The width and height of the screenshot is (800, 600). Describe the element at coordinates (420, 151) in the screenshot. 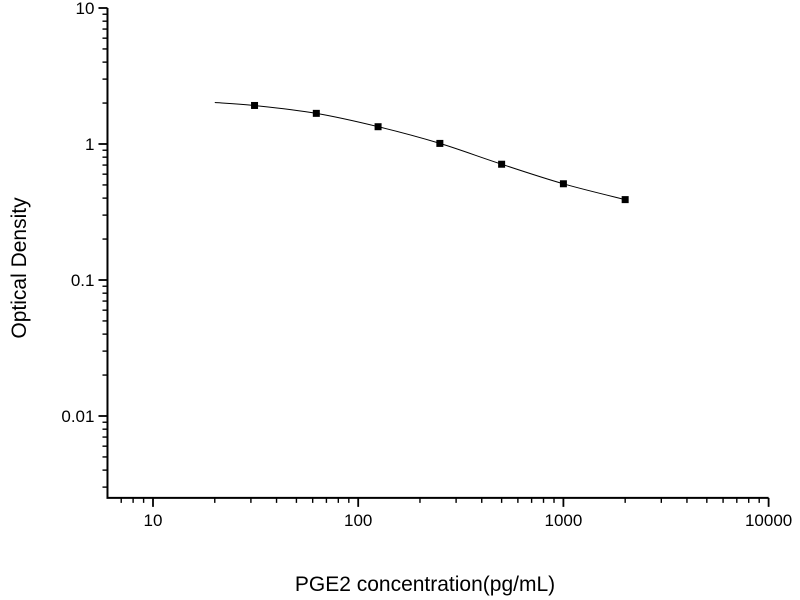

I see `fit-line` at that location.